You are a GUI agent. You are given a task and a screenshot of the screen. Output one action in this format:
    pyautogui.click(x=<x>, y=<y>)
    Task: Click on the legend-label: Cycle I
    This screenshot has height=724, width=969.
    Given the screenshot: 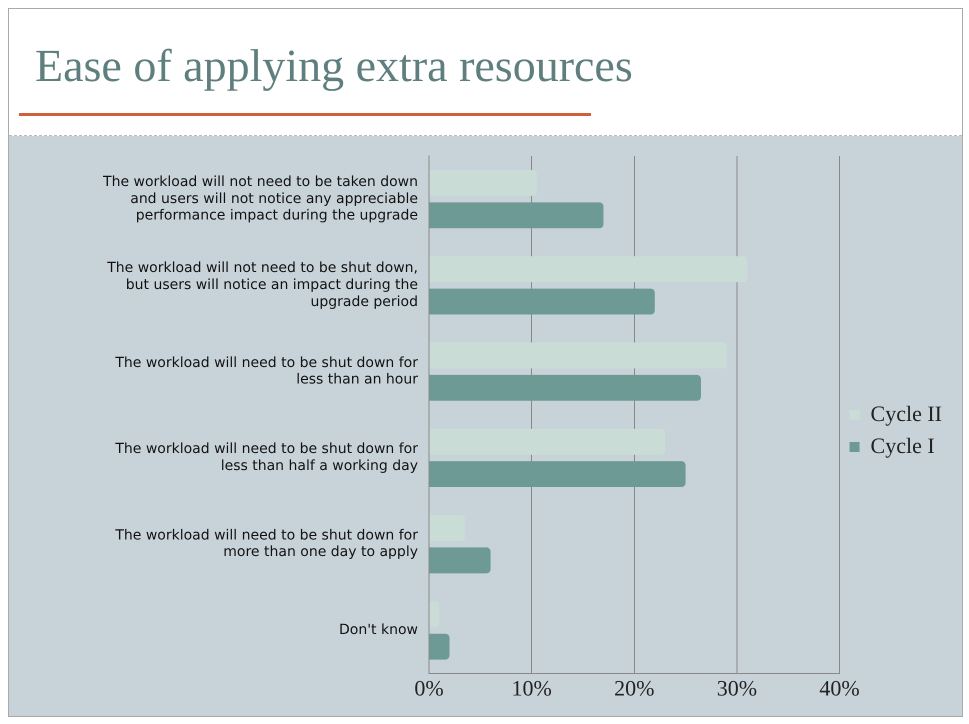 What is the action you would take?
    pyautogui.click(x=902, y=445)
    